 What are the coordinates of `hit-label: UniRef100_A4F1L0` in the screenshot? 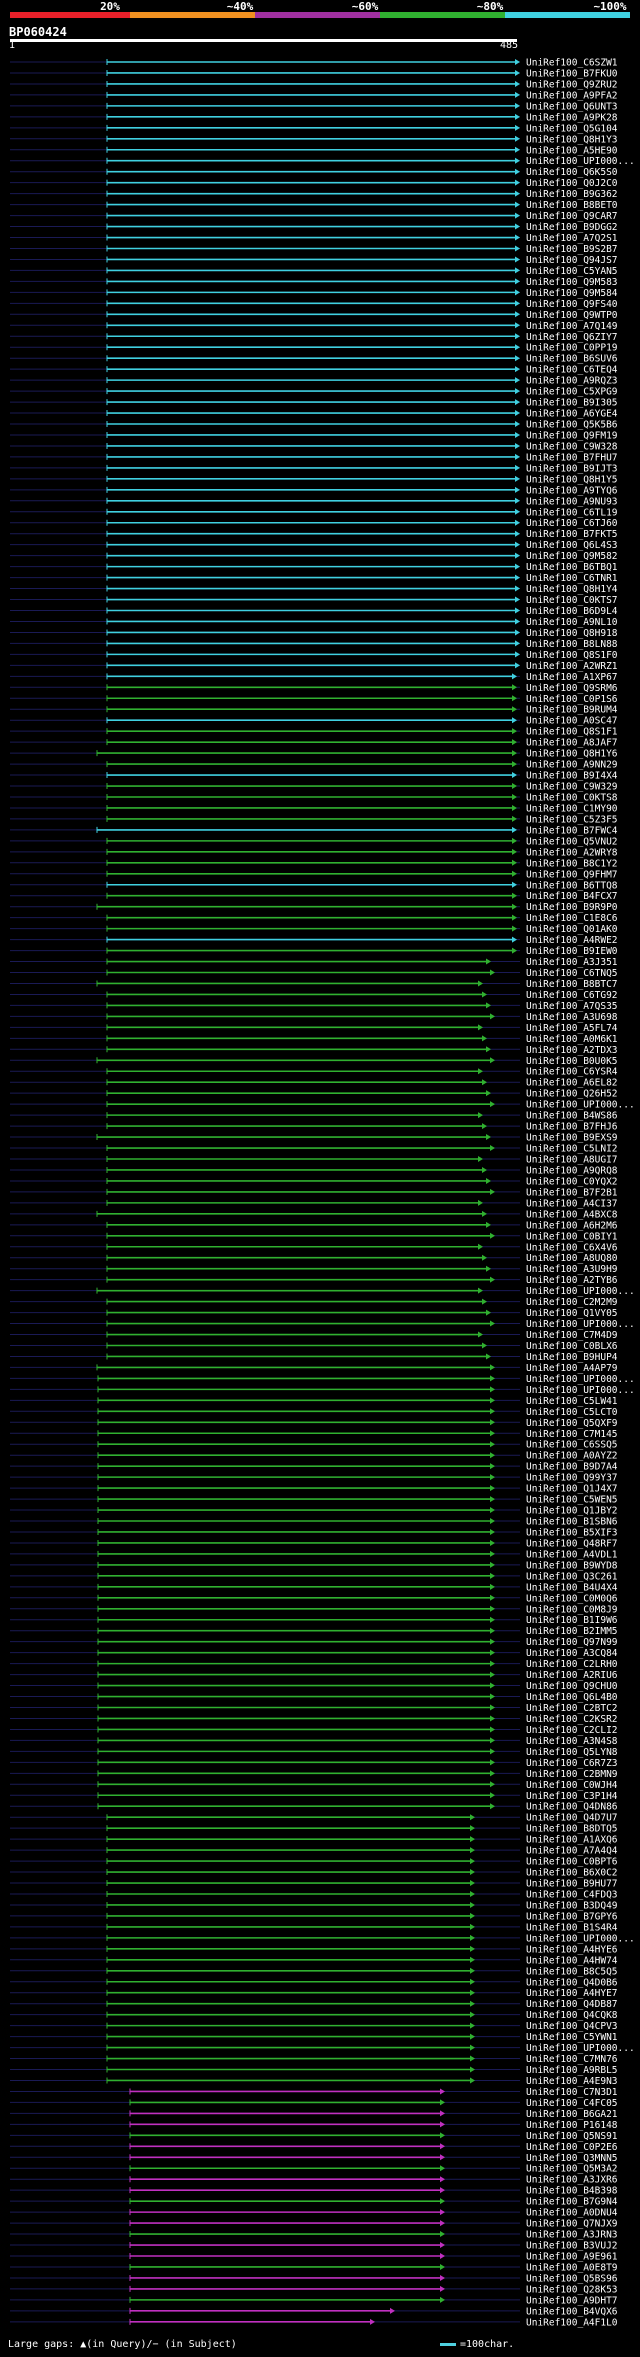 It's located at (572, 2322).